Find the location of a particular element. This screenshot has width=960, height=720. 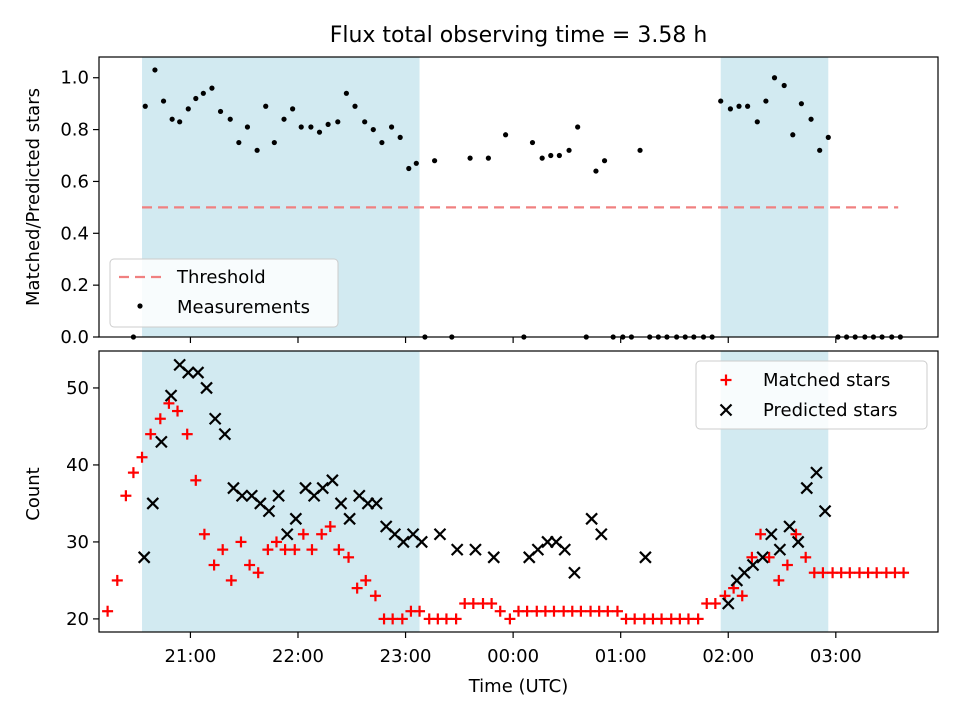

count-y-axis-label: Count is located at coordinates (33, 493).